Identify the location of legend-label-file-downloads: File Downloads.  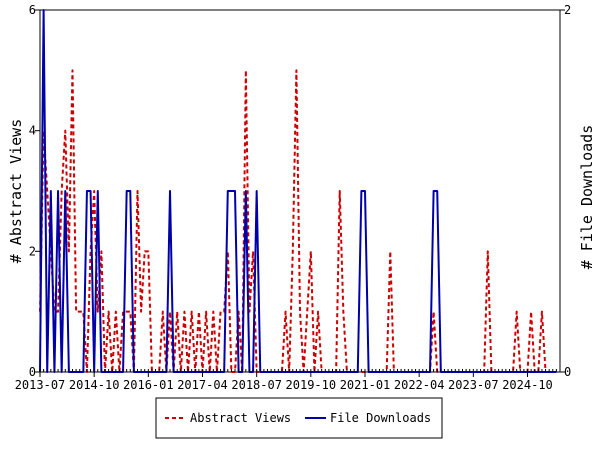
(380, 418).